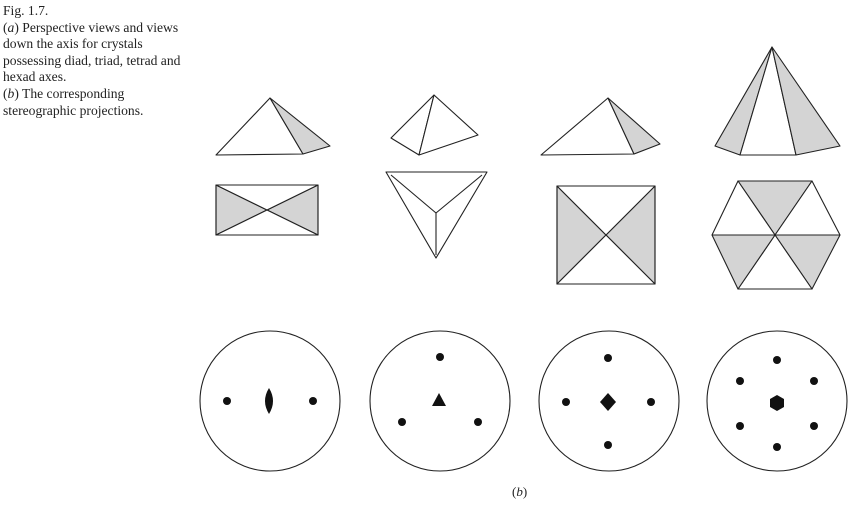 Image resolution: width=858 pixels, height=505 pixels. Describe the element at coordinates (777, 101) in the screenshot. I see `hexad-perspective-view` at that location.